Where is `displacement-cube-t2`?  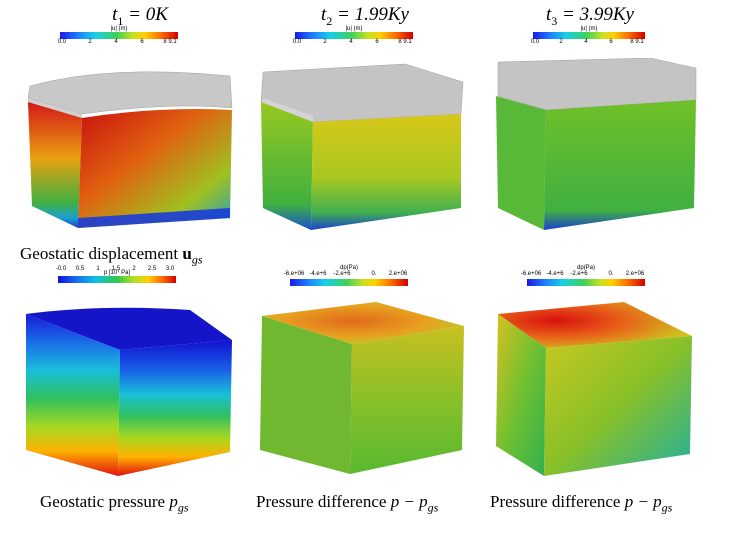 displacement-cube-t2 is located at coordinates (362, 146).